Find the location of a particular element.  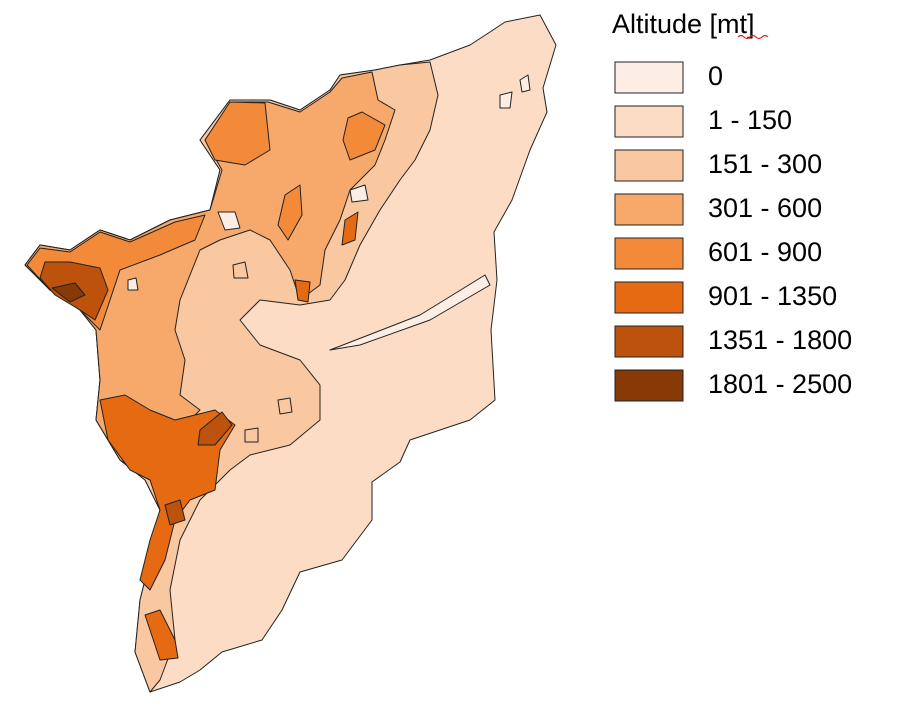

legend-label: 0 is located at coordinates (715, 76).